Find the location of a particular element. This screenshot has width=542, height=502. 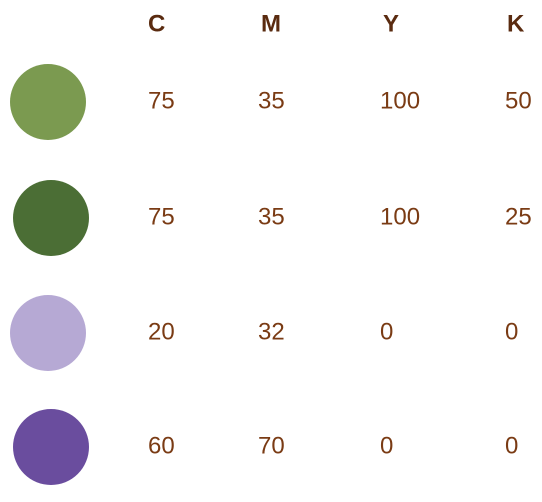

column-header: Y is located at coordinates (391, 23).